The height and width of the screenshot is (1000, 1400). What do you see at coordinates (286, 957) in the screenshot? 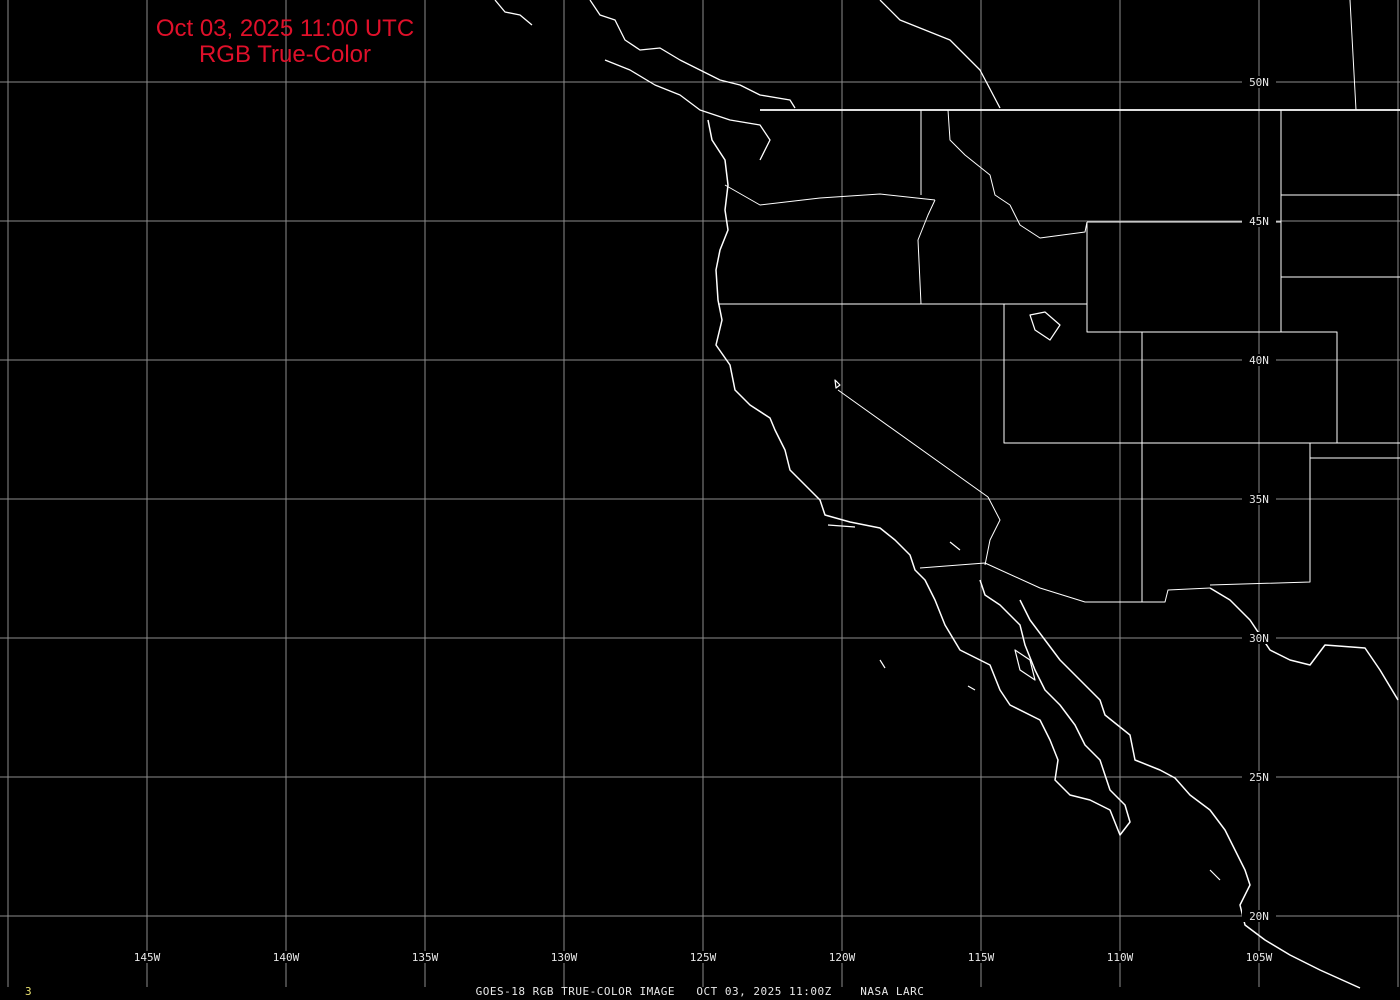
I see `longitude-label: 140W` at bounding box center [286, 957].